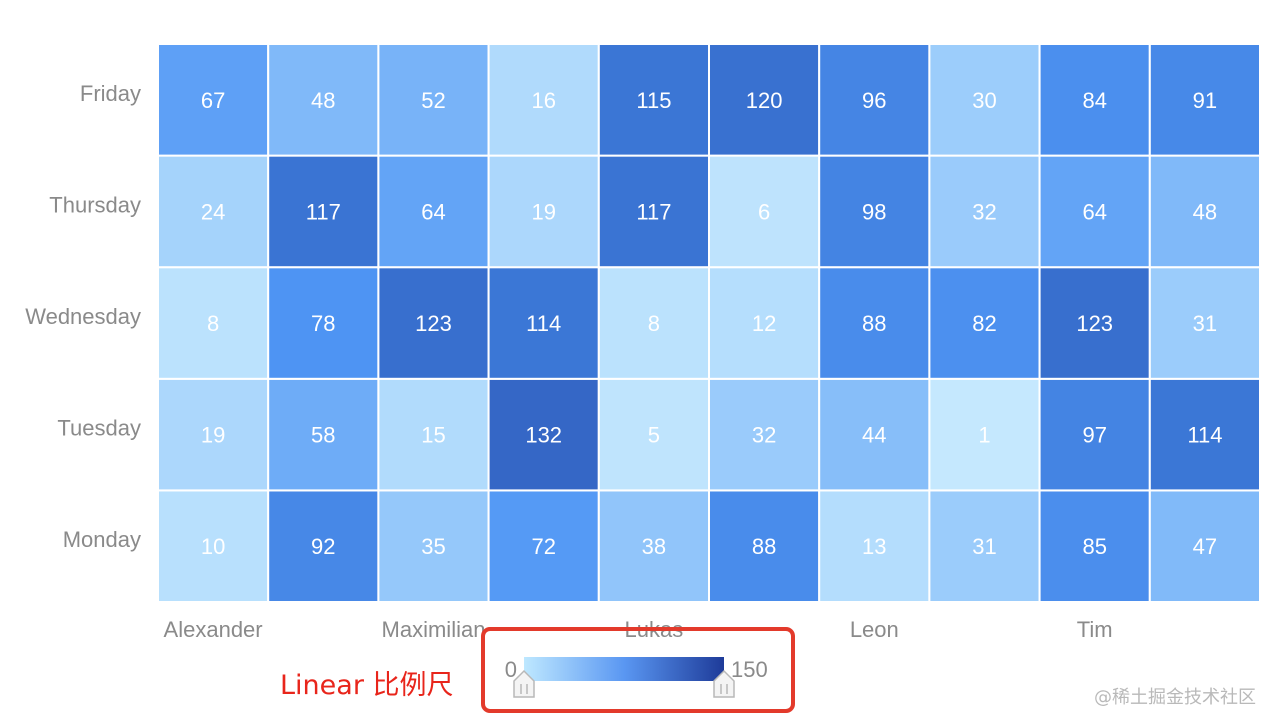 This screenshot has height=724, width=1274. I want to click on cell-value-label: 67, so click(213, 100).